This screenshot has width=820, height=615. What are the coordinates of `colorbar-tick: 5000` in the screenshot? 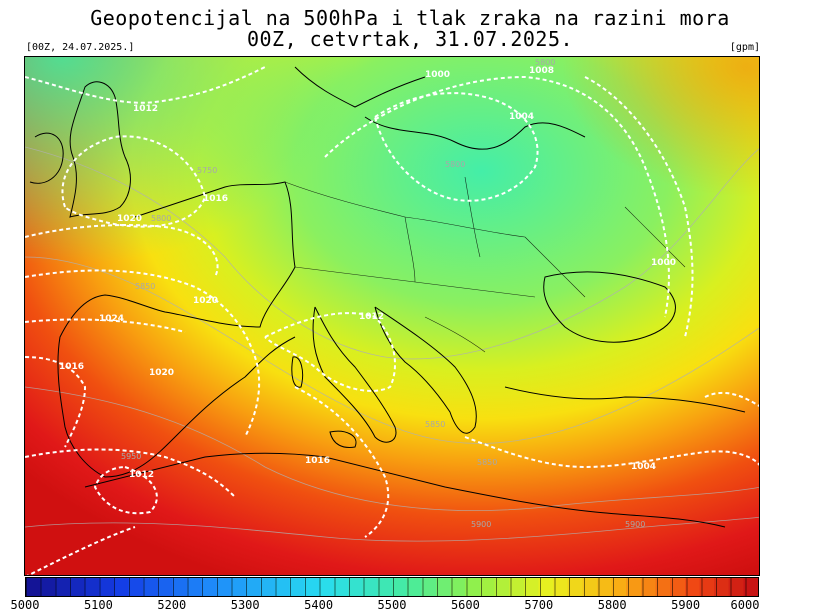 It's located at (25, 605).